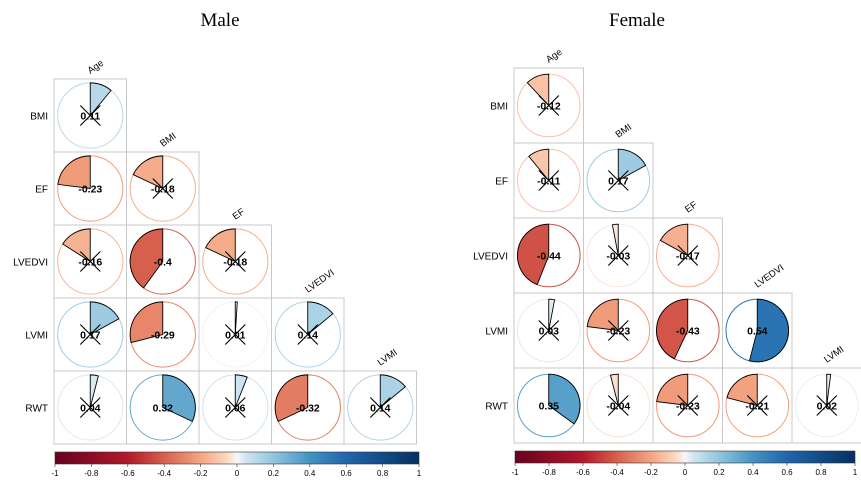  Describe the element at coordinates (30, 263) in the screenshot. I see `row-label: LVEDVI` at that location.